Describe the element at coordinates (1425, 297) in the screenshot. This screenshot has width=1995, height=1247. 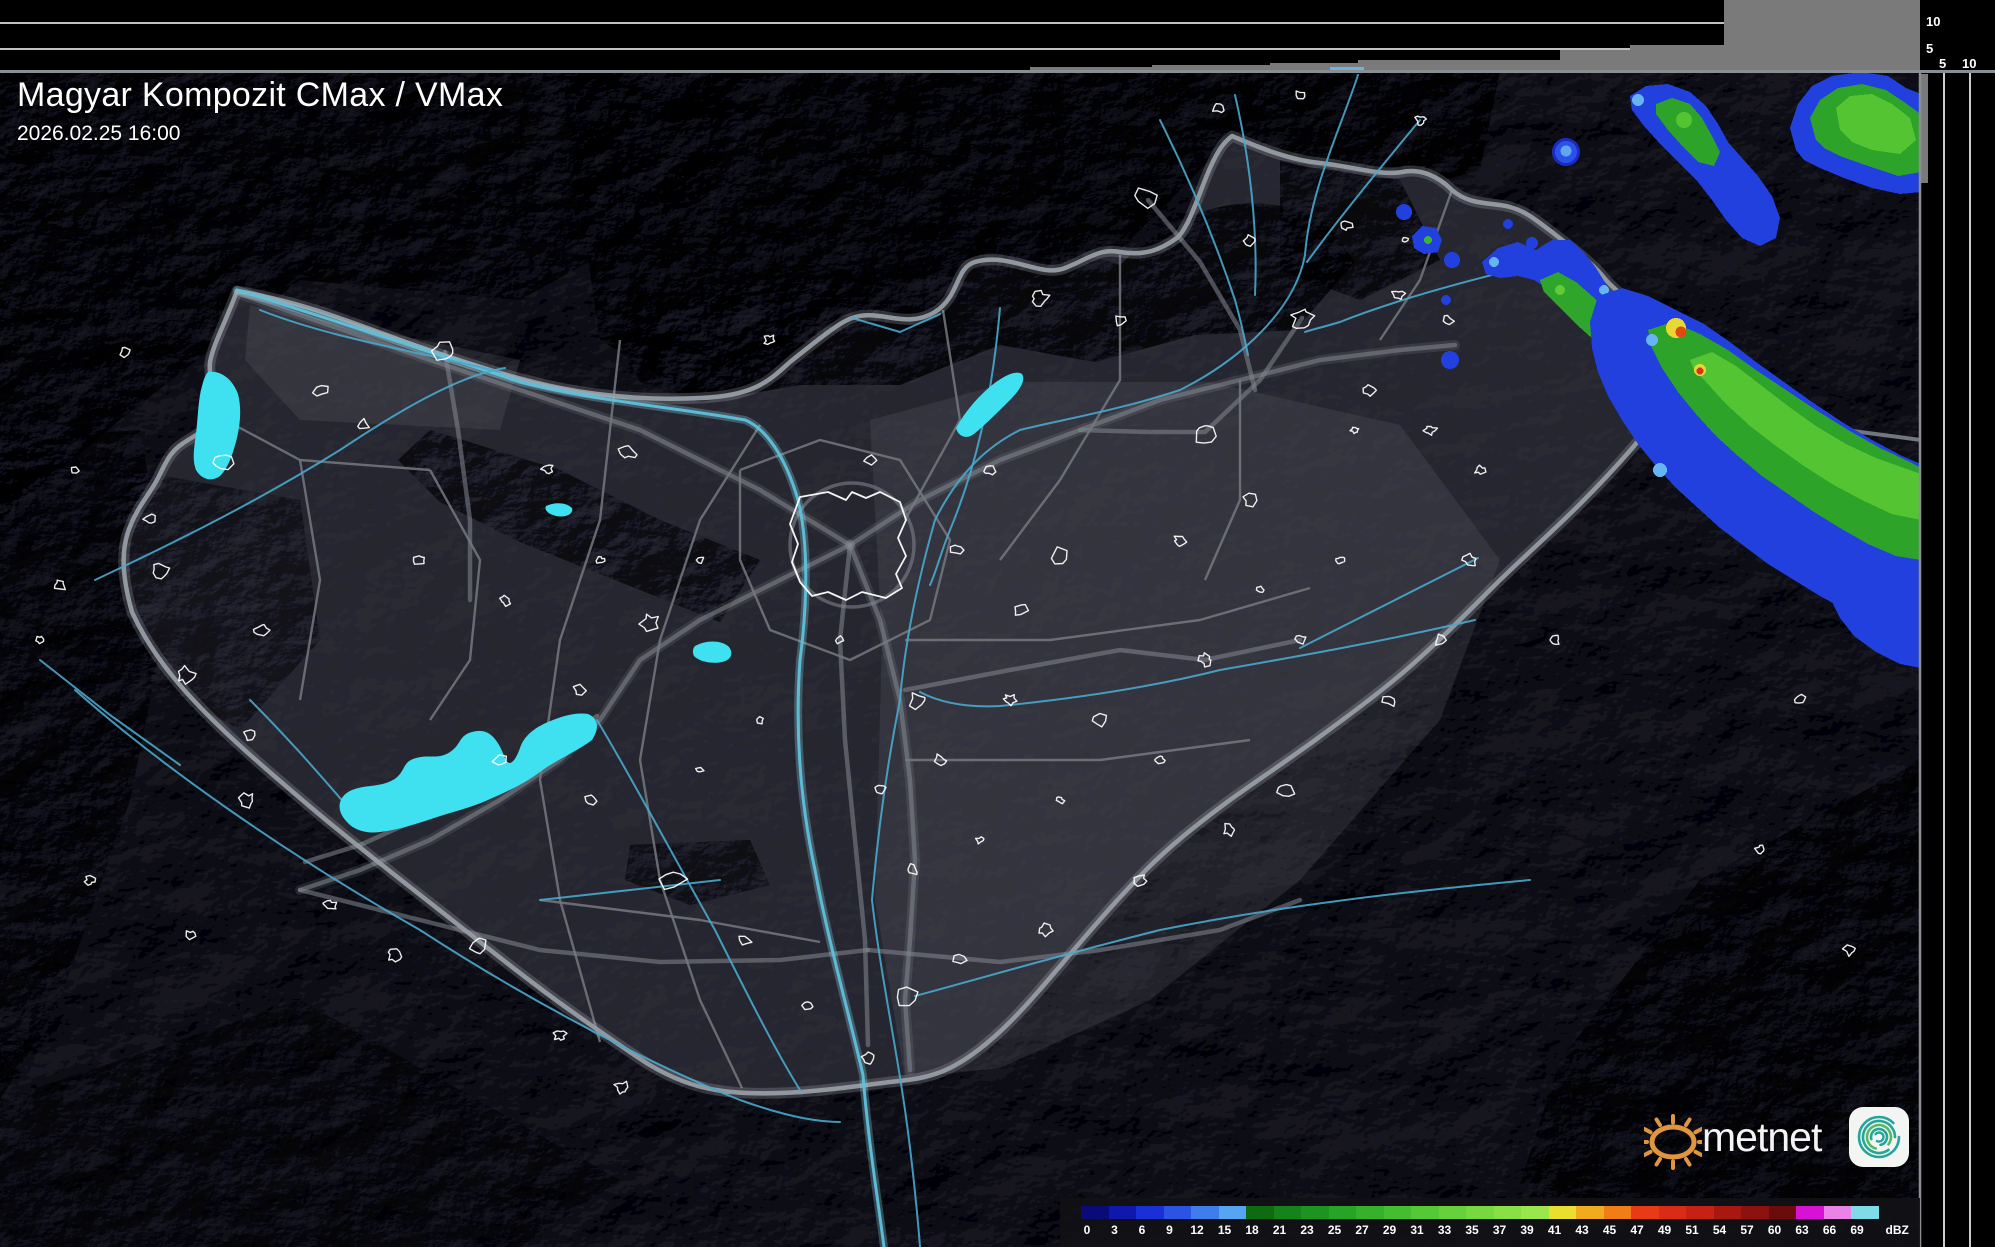
I see `river-szamos` at that location.